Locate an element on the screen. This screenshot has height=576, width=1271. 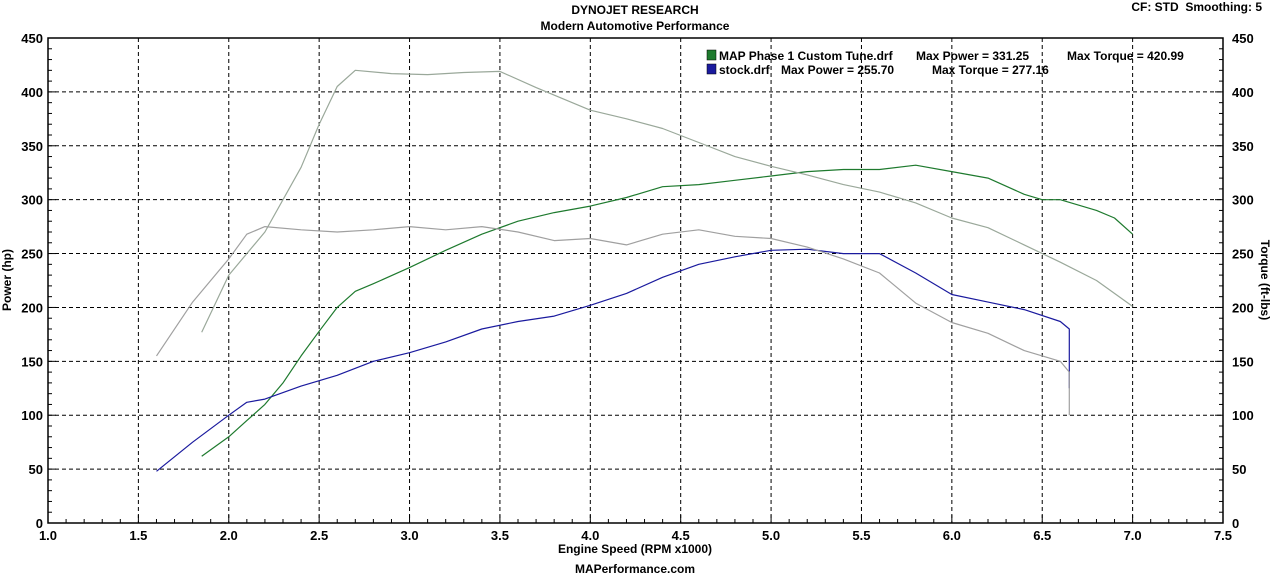
y-tick-label-left: 150 is located at coordinates (32, 361).